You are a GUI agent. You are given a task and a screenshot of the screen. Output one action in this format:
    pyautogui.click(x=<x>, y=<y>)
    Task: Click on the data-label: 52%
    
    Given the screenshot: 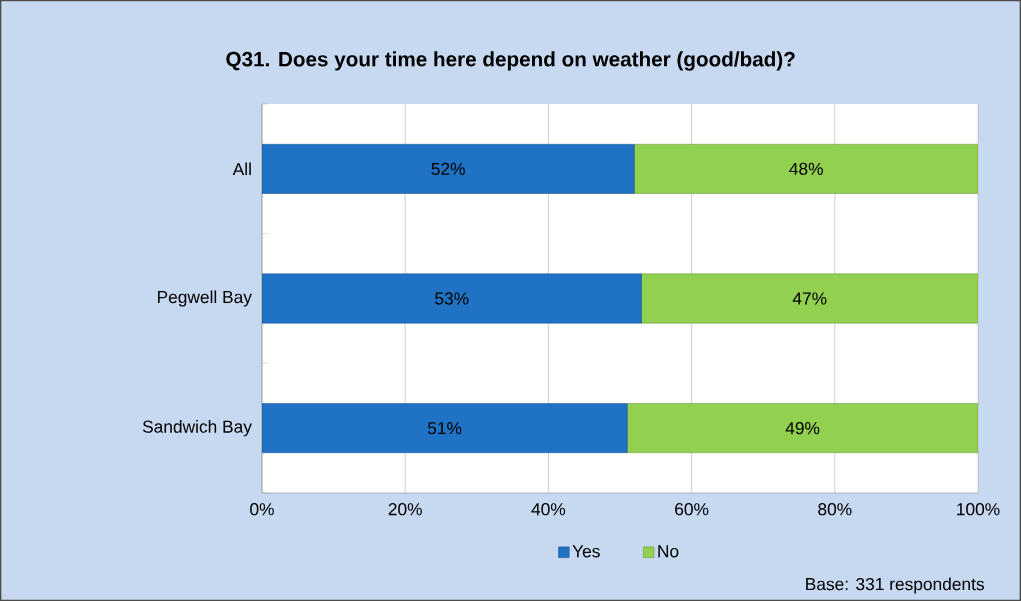 What is the action you would take?
    pyautogui.click(x=448, y=168)
    